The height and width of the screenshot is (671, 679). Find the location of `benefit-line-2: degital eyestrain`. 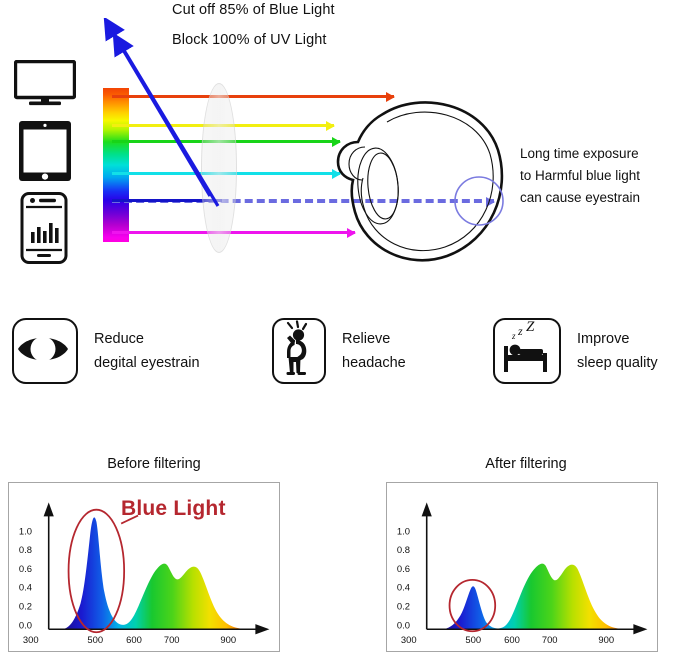

benefit-line-2: degital eyestrain is located at coordinates (147, 363).